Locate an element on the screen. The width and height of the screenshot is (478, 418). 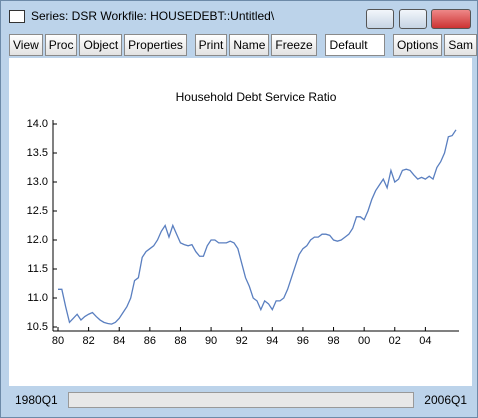
maximize-button is located at coordinates (413, 19).